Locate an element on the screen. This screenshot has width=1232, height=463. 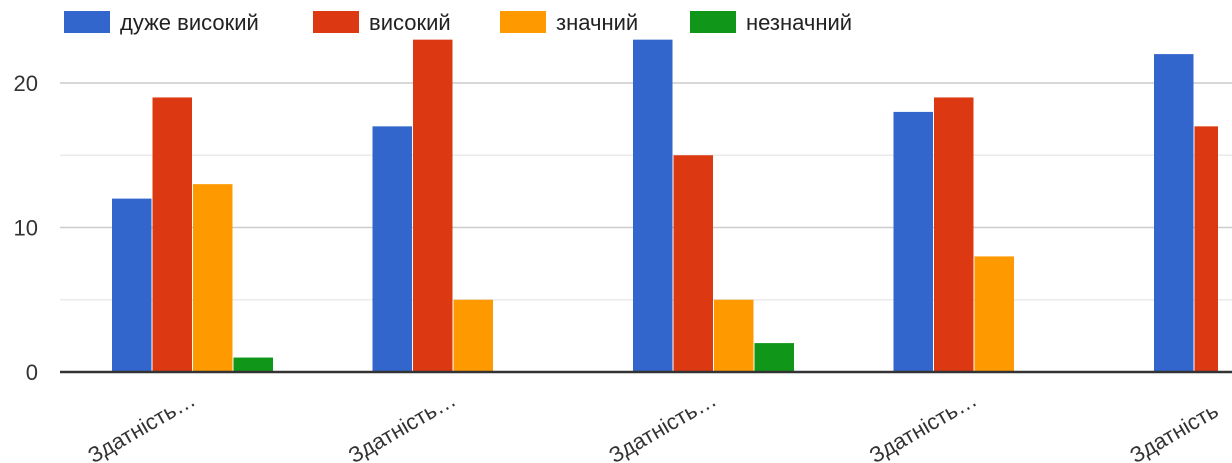
y-tick-label: 0 is located at coordinates (32, 372).